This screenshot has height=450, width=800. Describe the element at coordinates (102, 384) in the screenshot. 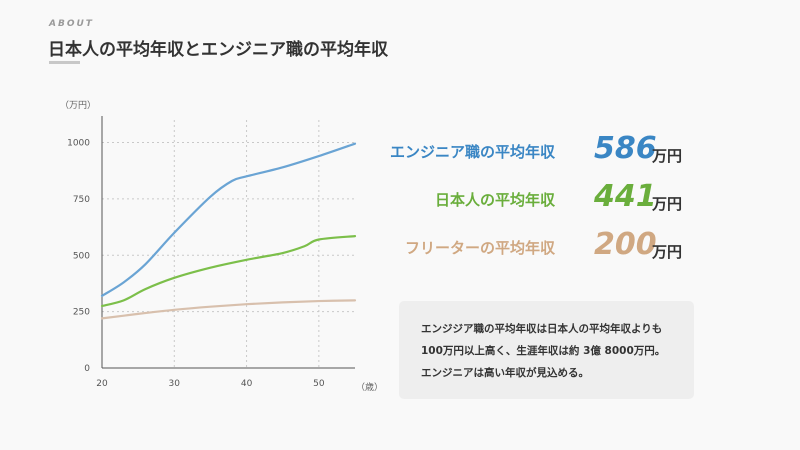

I see `x-tick-label: 20` at that location.